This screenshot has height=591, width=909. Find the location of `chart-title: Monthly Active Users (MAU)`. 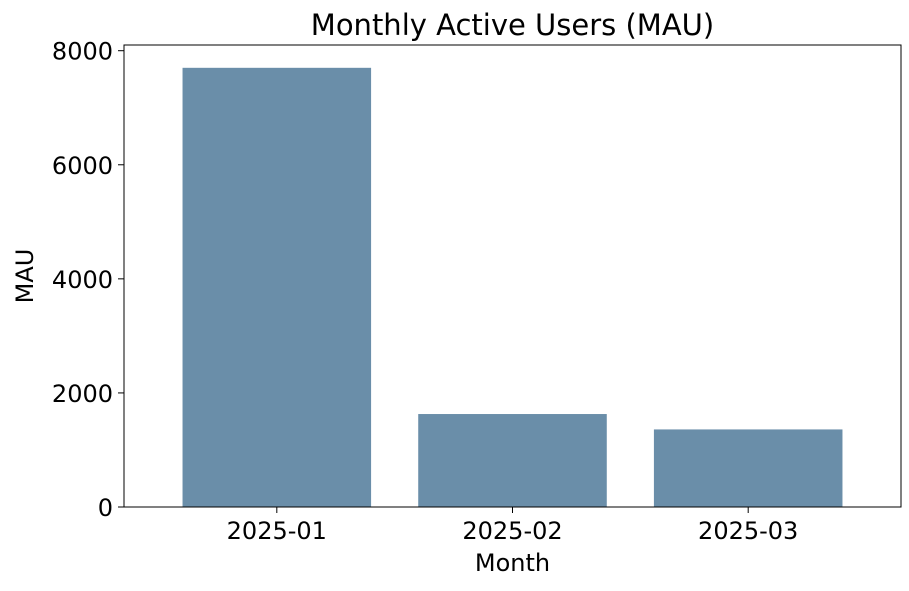

chart-title: Monthly Active Users (MAU) is located at coordinates (512, 25).